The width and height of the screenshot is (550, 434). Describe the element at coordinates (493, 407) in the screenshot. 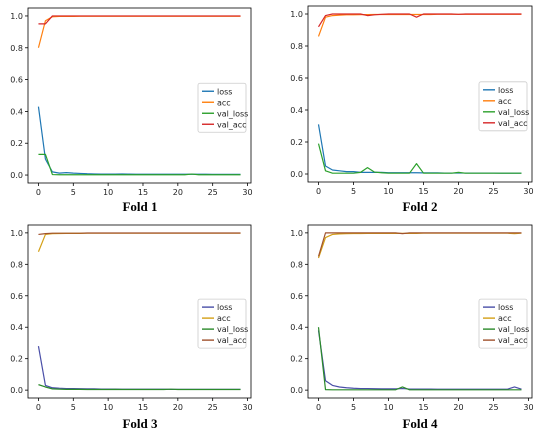

I see `fold-4-xtick-label: 25` at that location.